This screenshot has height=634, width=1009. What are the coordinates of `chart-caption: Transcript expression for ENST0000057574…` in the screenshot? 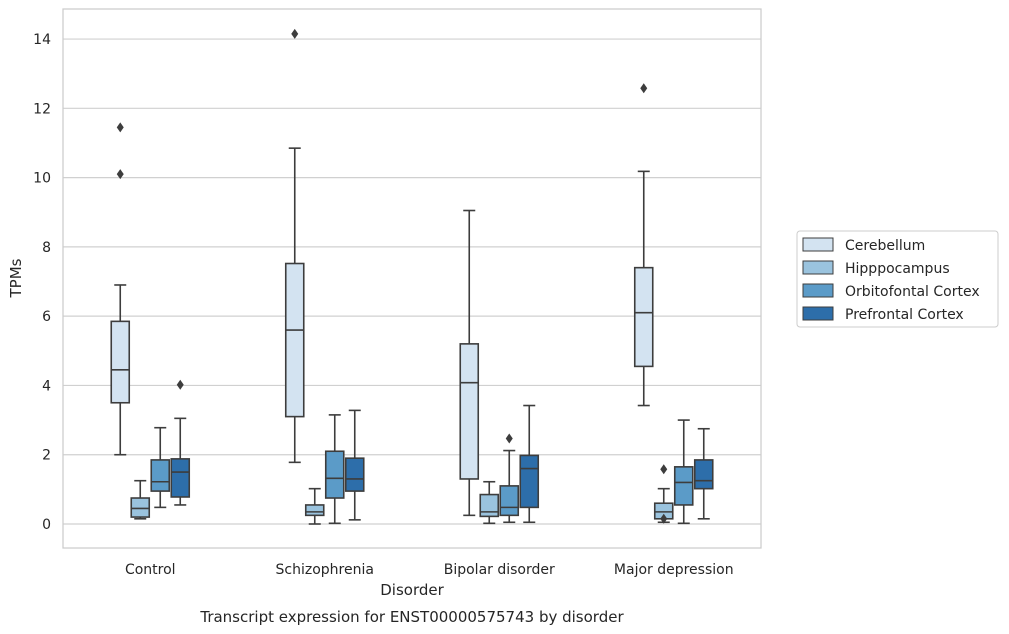 It's located at (411, 617).